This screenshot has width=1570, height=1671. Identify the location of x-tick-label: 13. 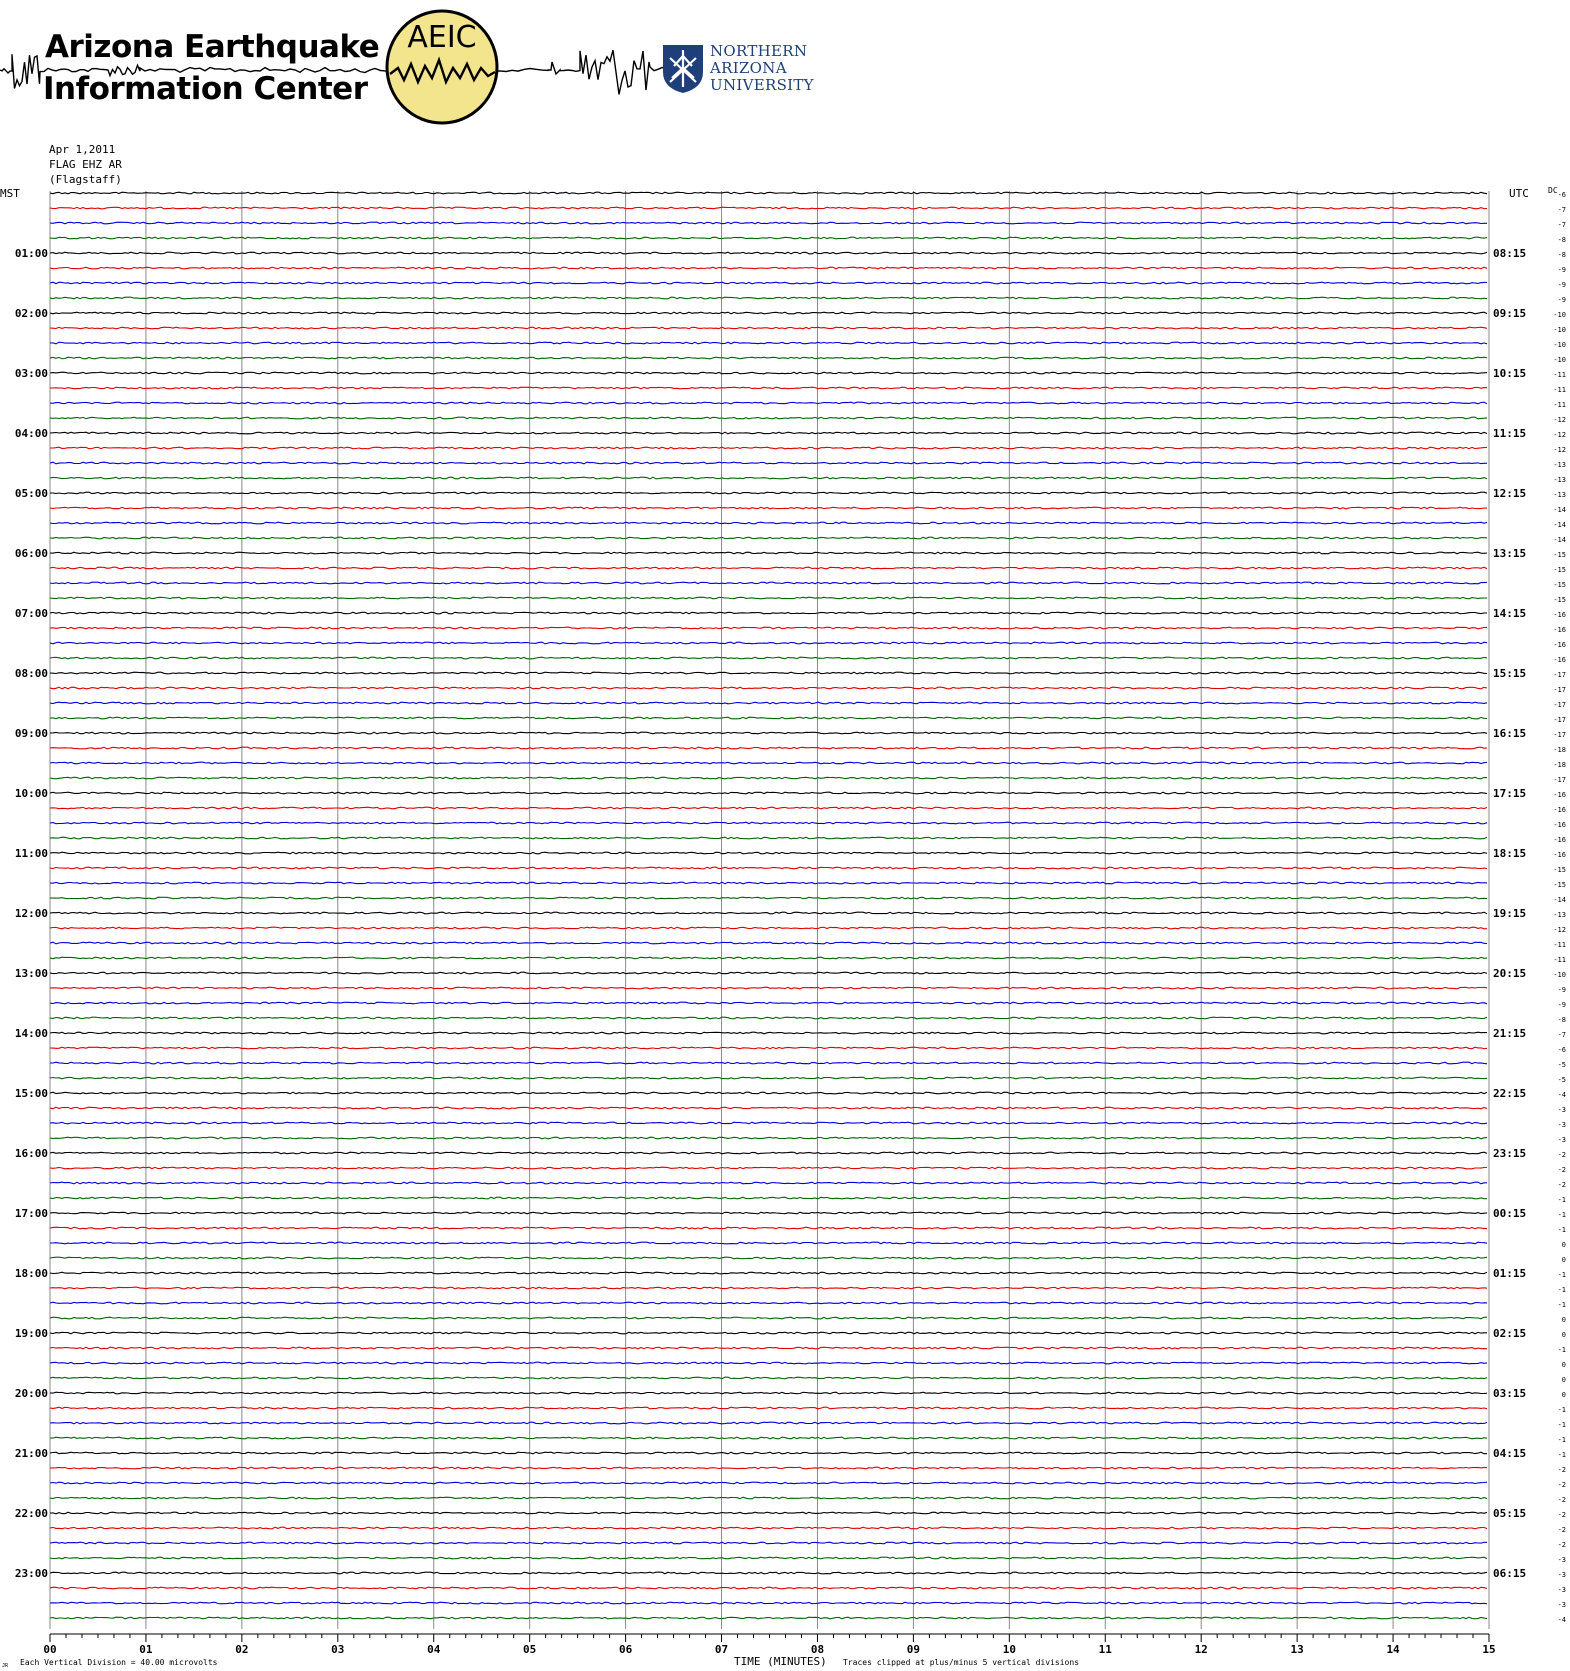
(1297, 1649).